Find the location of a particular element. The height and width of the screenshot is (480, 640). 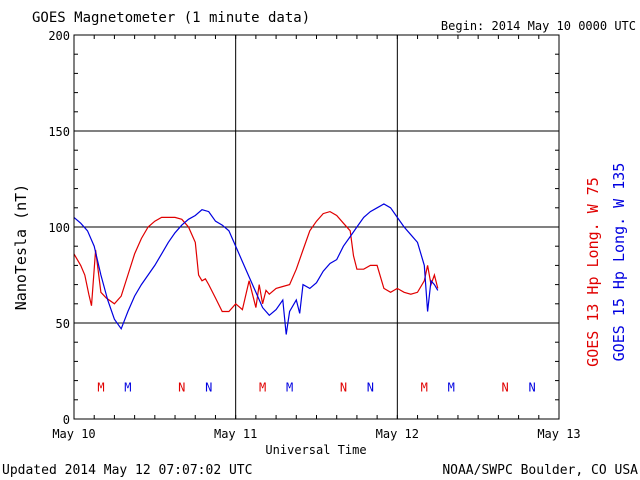

y-tick-label-1: 50 is located at coordinates (63, 324).